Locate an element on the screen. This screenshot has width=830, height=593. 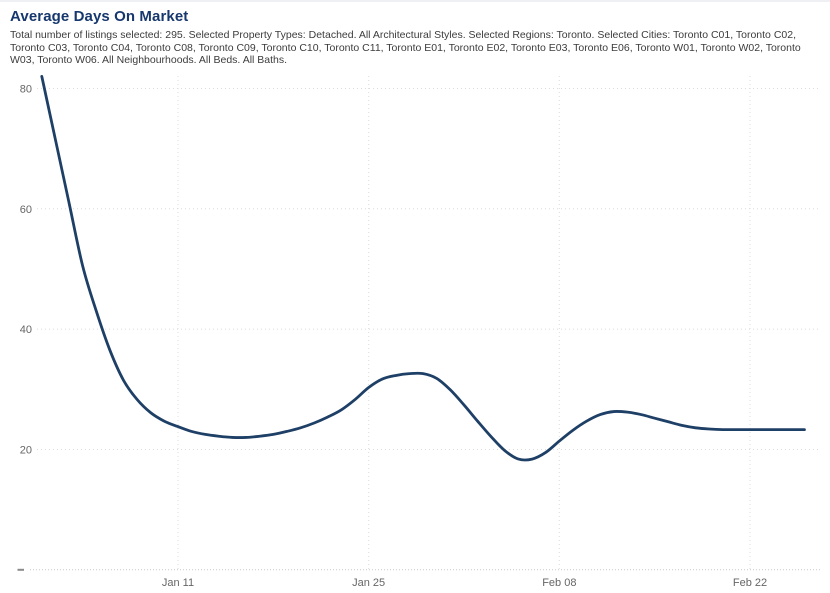
chart-title: Average Days On Market is located at coordinates (99, 16).